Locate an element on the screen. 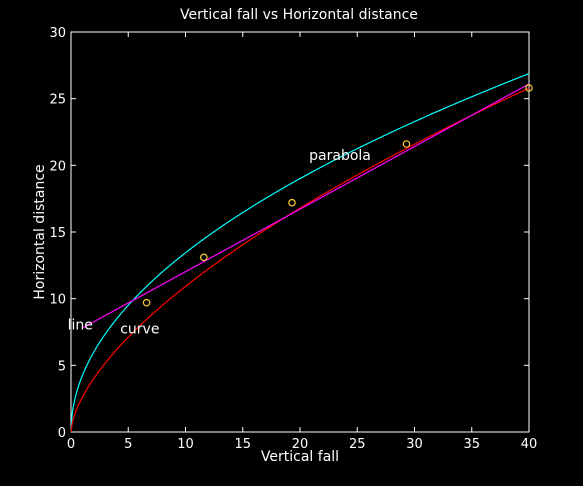 Image resolution: width=583 pixels, height=486 pixels. x-tick-label: 35 is located at coordinates (471, 444).